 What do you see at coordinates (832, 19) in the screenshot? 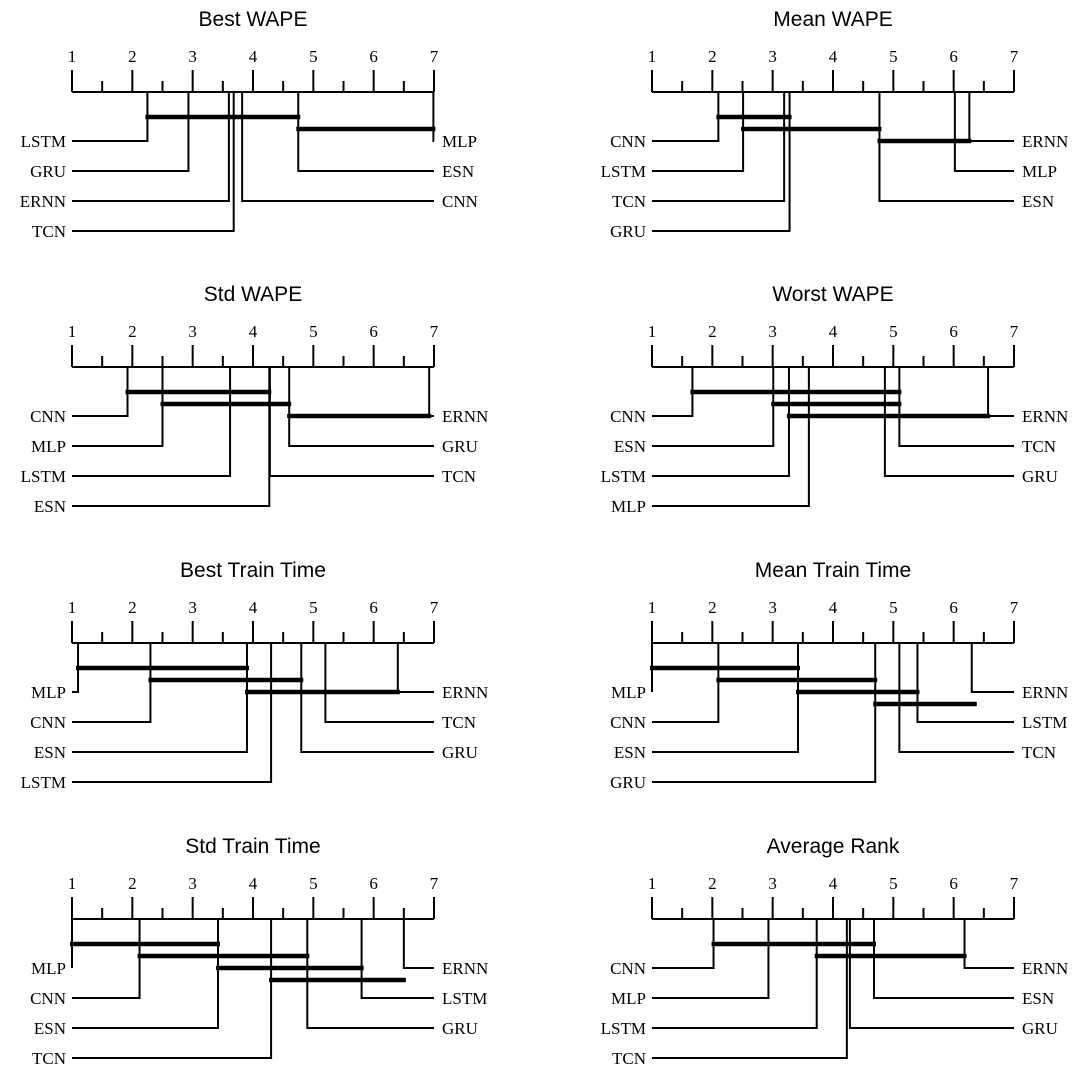
I see `panel-title: Mean WAPE` at bounding box center [832, 19].